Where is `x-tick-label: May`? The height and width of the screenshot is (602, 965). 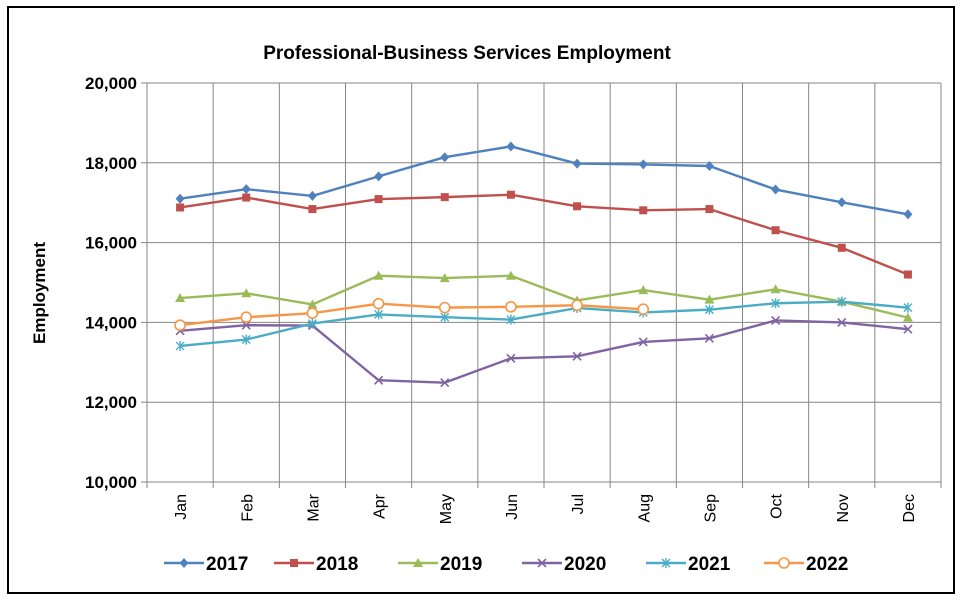
x-tick-label: May is located at coordinates (446, 509).